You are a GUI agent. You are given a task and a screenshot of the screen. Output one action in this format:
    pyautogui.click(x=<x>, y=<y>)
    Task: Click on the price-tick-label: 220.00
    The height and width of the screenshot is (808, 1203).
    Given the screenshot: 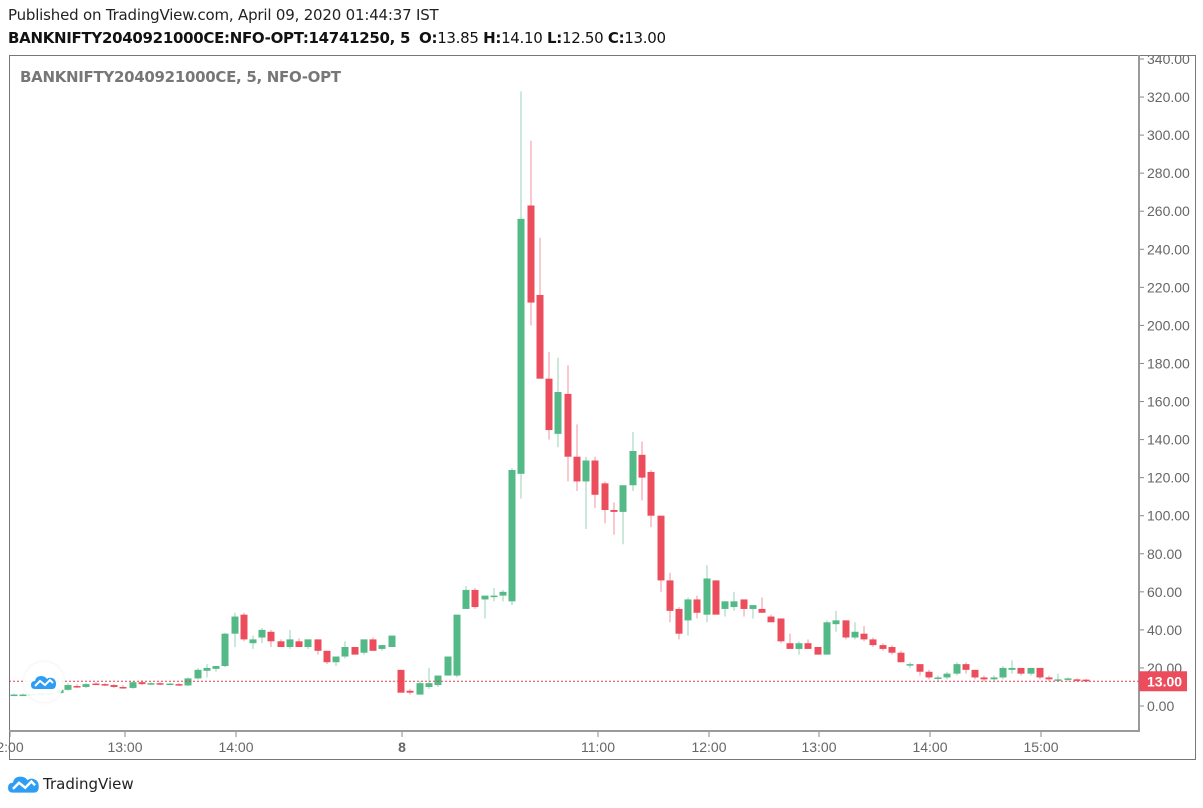 What is the action you would take?
    pyautogui.click(x=1168, y=287)
    